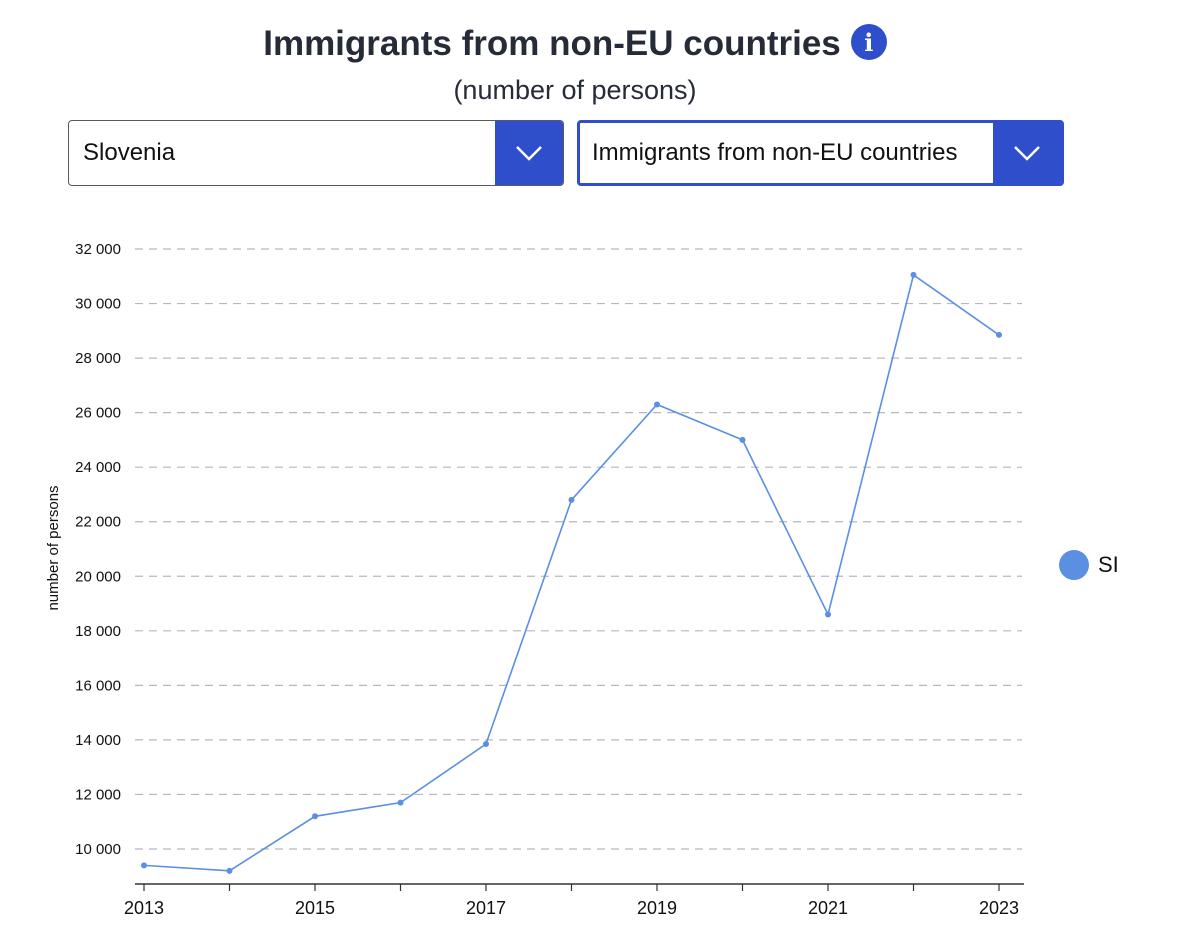 The height and width of the screenshot is (935, 1200). I want to click on info-icon-glyph: i, so click(869, 42).